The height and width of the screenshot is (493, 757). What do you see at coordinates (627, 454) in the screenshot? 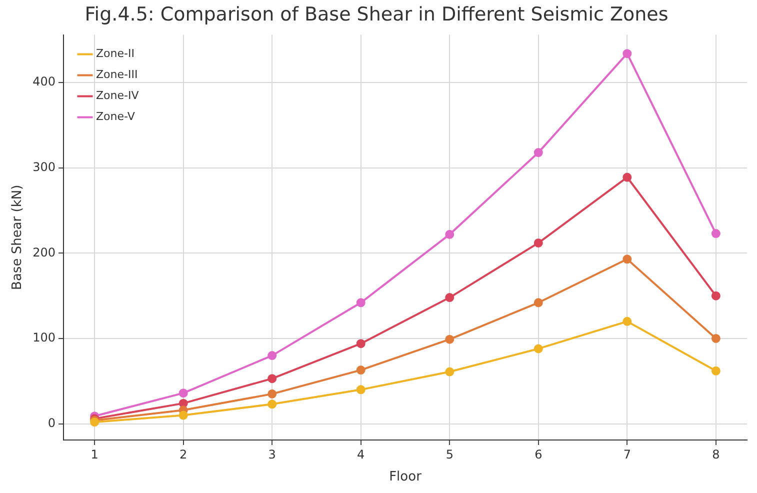
I see `x-tick-label: 7` at bounding box center [627, 454].